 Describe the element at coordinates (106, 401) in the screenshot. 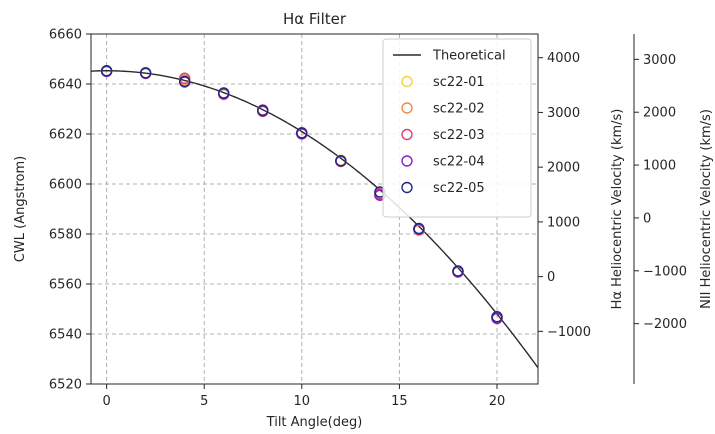

I see `x-tick-label: 0` at that location.